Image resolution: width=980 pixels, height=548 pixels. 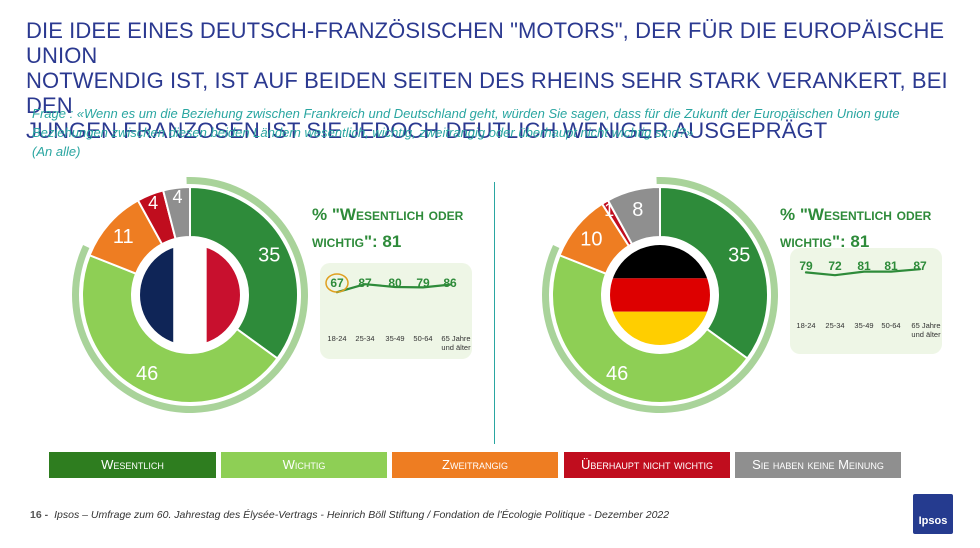 I want to click on highlight-circle, so click(x=337, y=283).